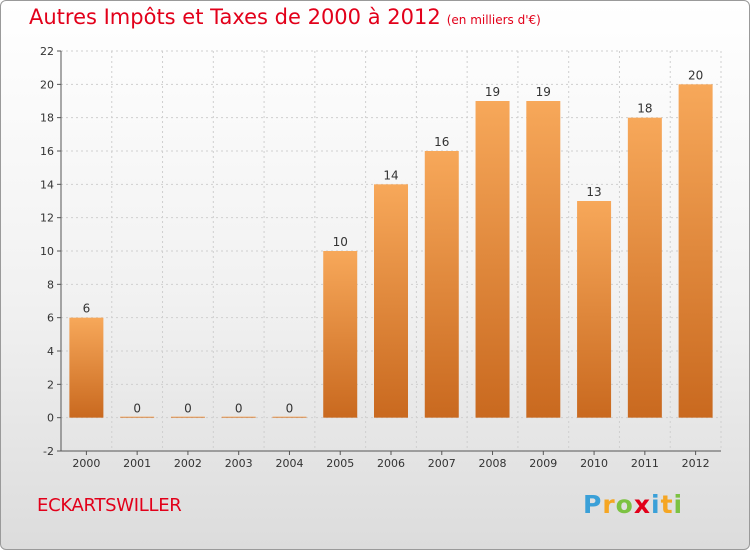 The width and height of the screenshot is (750, 550). I want to click on y-tick-label: 22, so click(47, 51).